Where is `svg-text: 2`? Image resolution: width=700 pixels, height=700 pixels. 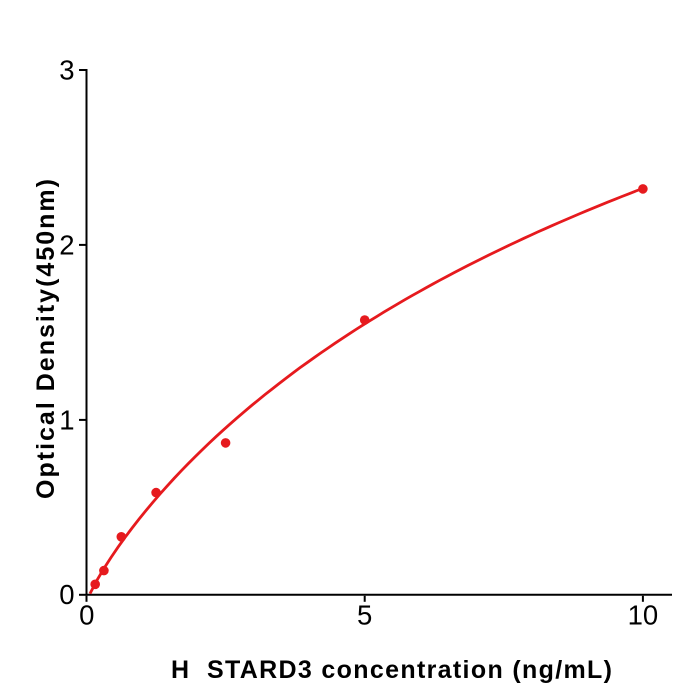 svg-text: 2 is located at coordinates (66, 244).